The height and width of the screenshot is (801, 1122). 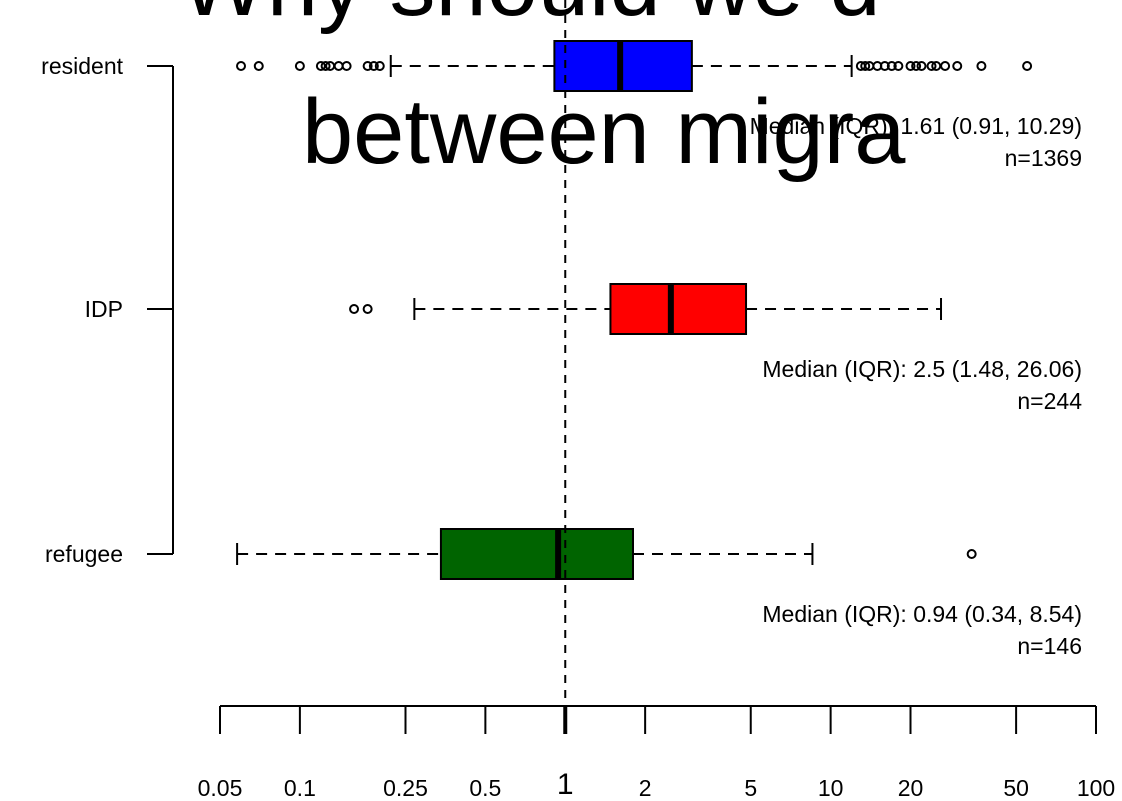 What do you see at coordinates (922, 614) in the screenshot?
I see `median-iqr-annotation-refugee: Median (IQR): 0.94 (0.34, 8.54)` at bounding box center [922, 614].